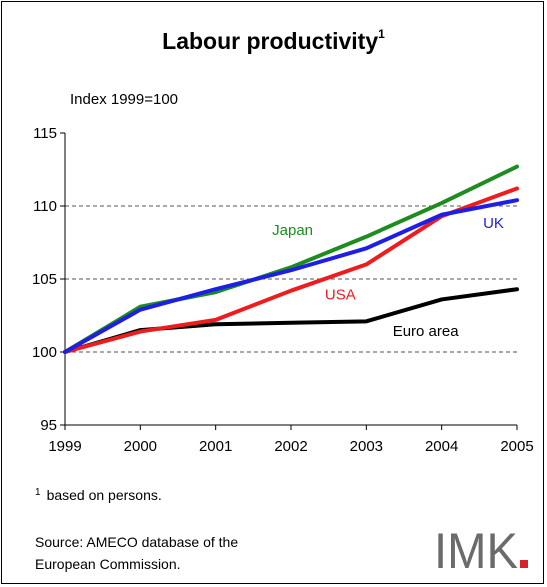  Describe the element at coordinates (44, 279) in the screenshot. I see `y-tick-label: 105` at that location.